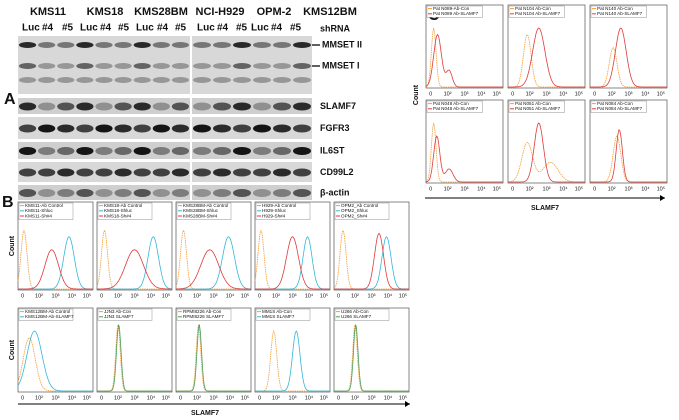 The height and width of the screenshot is (420, 679). What do you see at coordinates (448, 94) in the screenshot?
I see `tick-label: 10²` at bounding box center [448, 94].